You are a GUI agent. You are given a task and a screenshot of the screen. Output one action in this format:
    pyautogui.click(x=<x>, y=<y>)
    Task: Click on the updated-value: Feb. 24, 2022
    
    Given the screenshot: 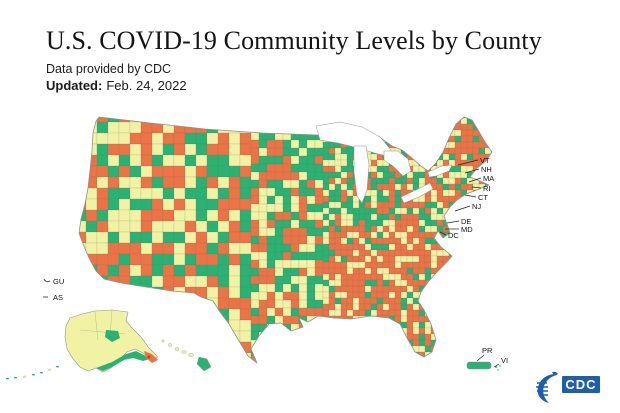 What is the action you would take?
    pyautogui.click(x=146, y=85)
    